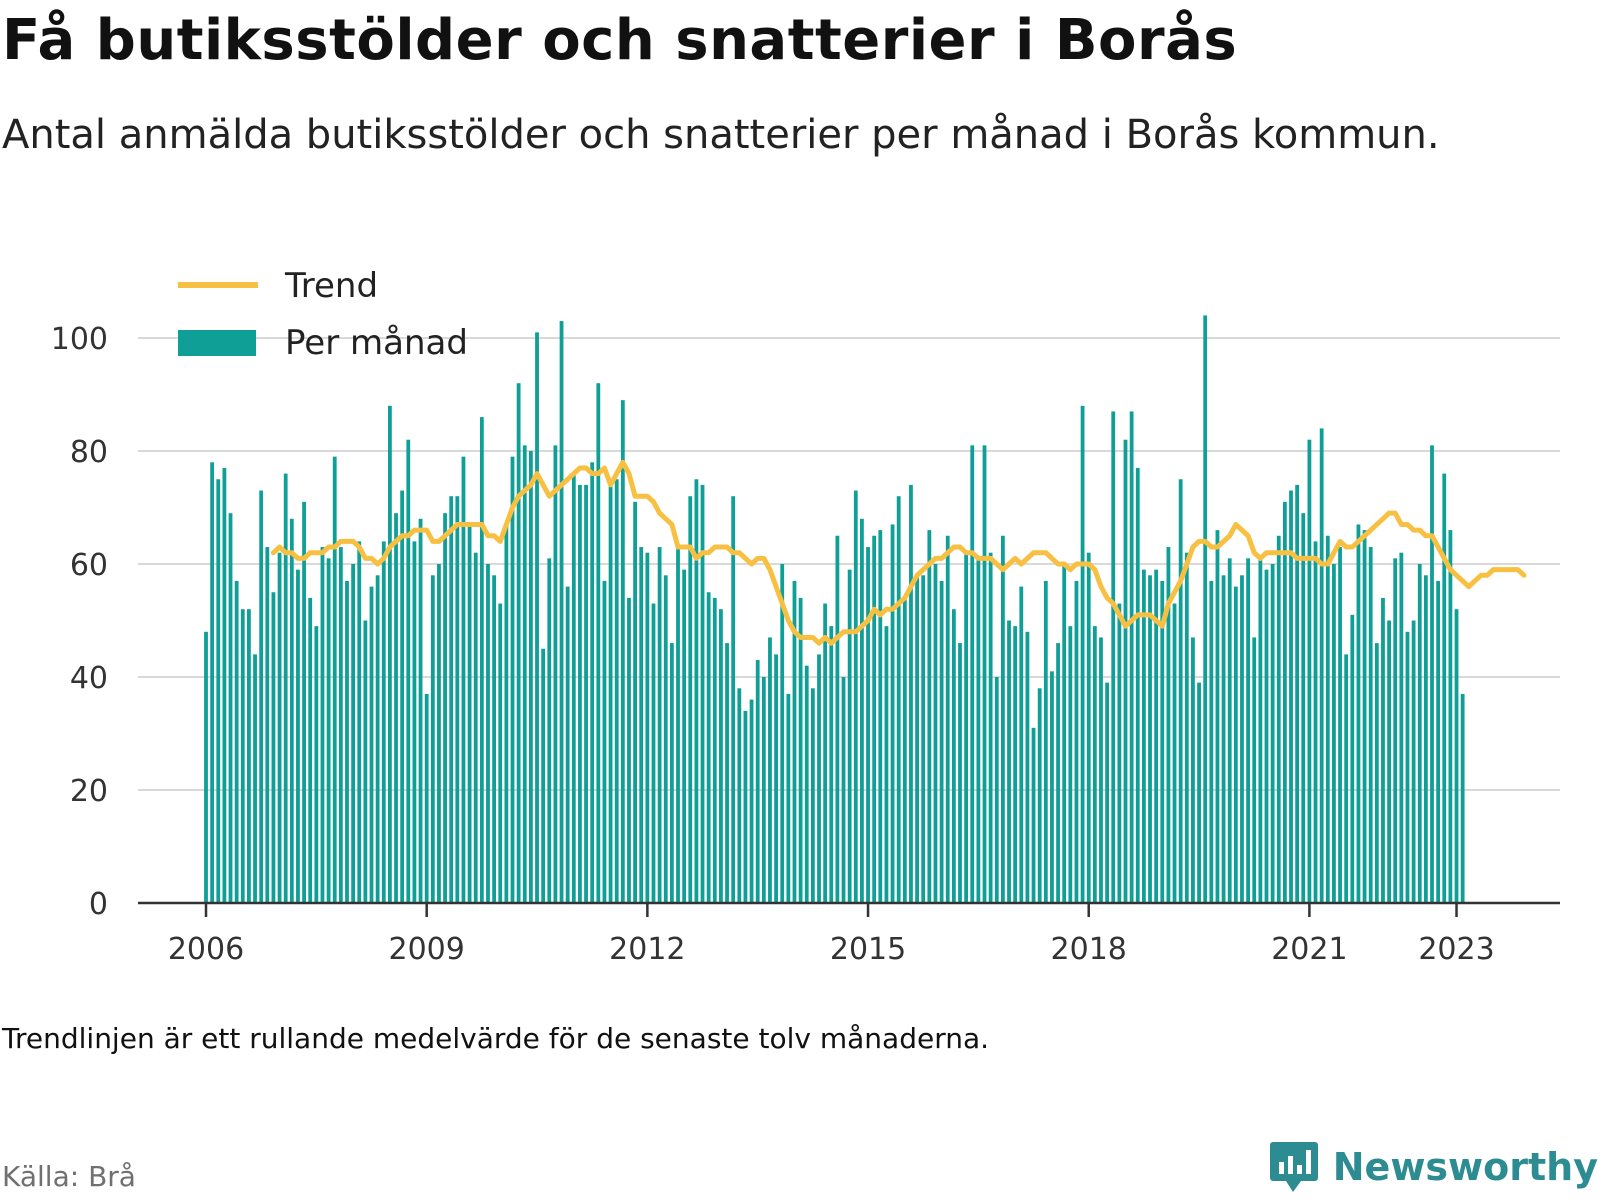  I want to click on x-axis-ticks: 2006 2009 2012 2015 2018 2021 2023, so click(831, 935).